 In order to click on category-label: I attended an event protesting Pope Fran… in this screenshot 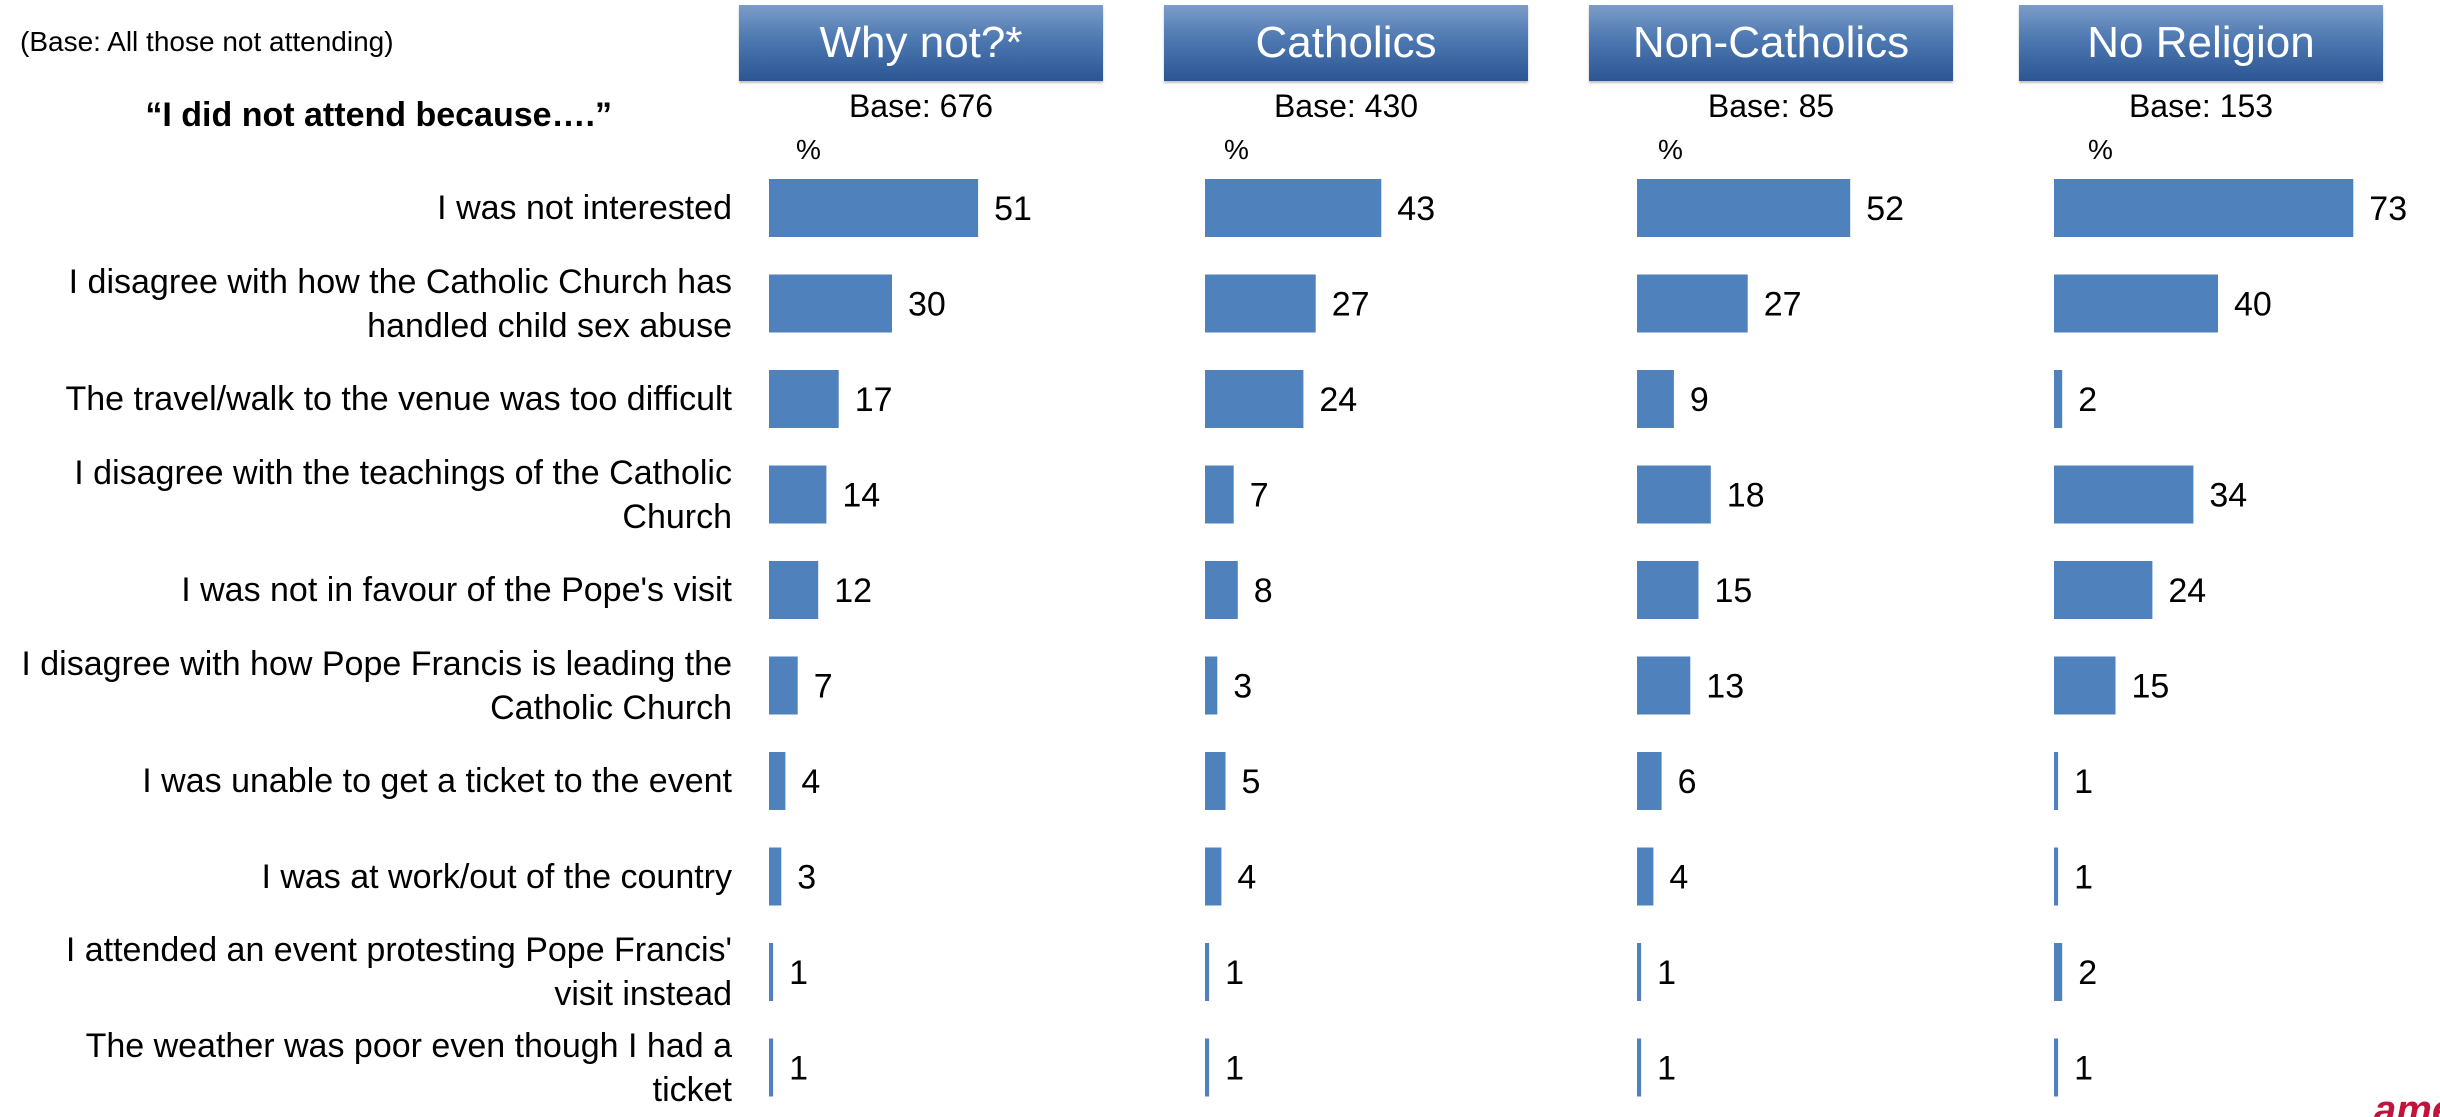, I will do `click(398, 972)`.